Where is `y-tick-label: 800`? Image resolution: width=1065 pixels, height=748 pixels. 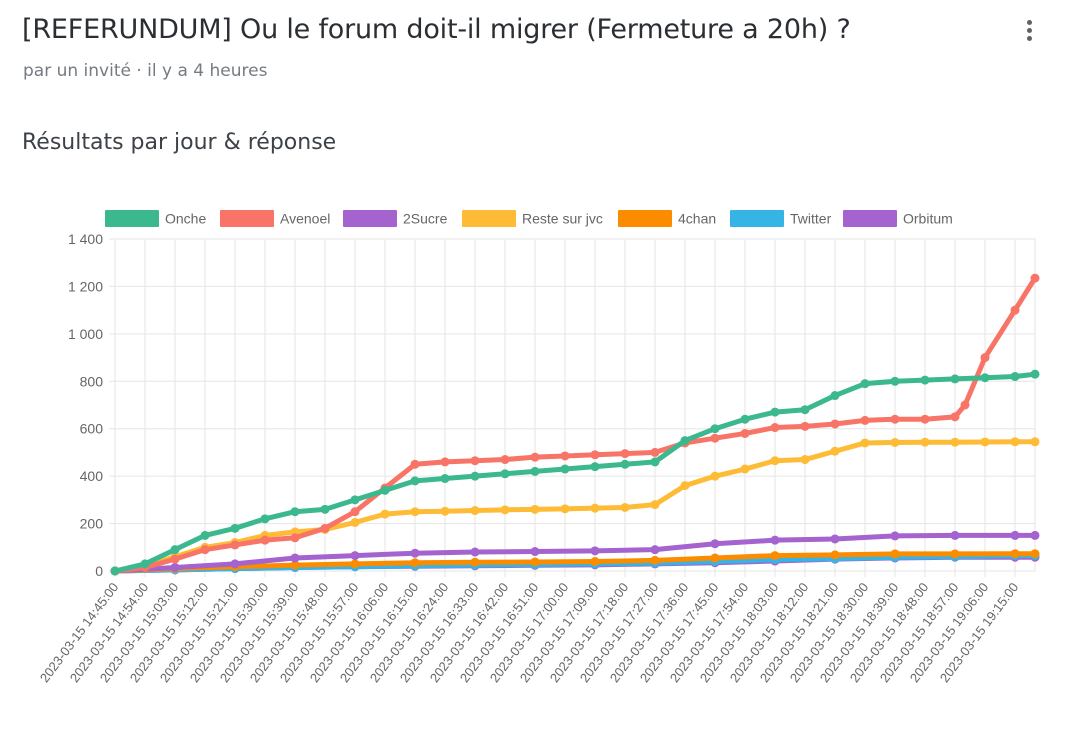
y-tick-label: 800 is located at coordinates (92, 381).